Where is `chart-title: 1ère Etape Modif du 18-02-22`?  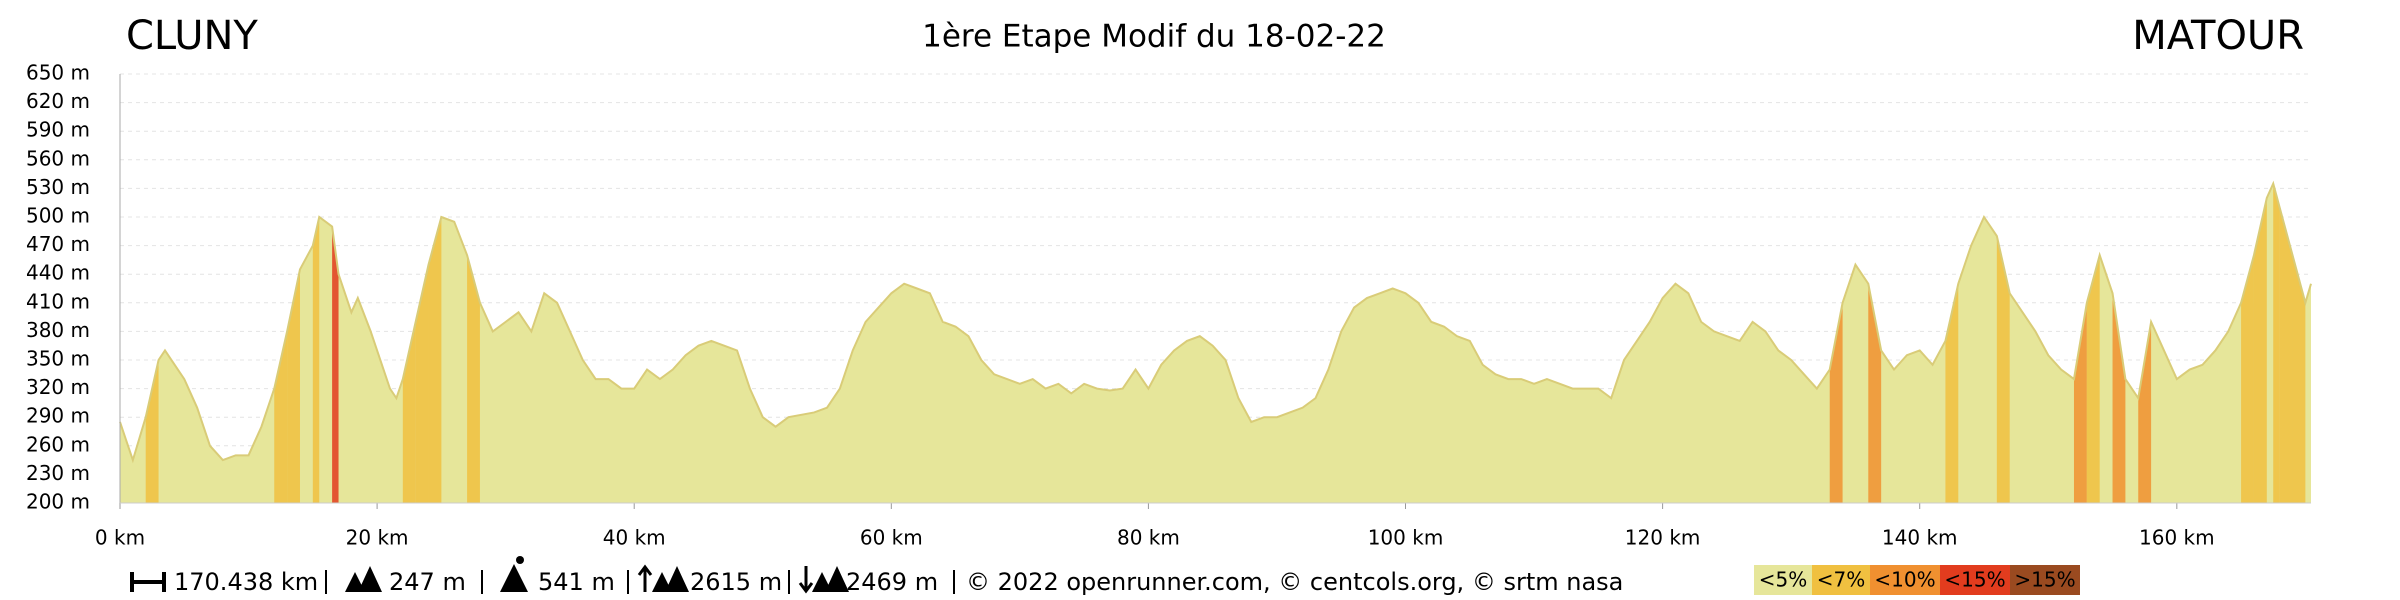
chart-title: 1ère Etape Modif du 18-02-22 is located at coordinates (1154, 37).